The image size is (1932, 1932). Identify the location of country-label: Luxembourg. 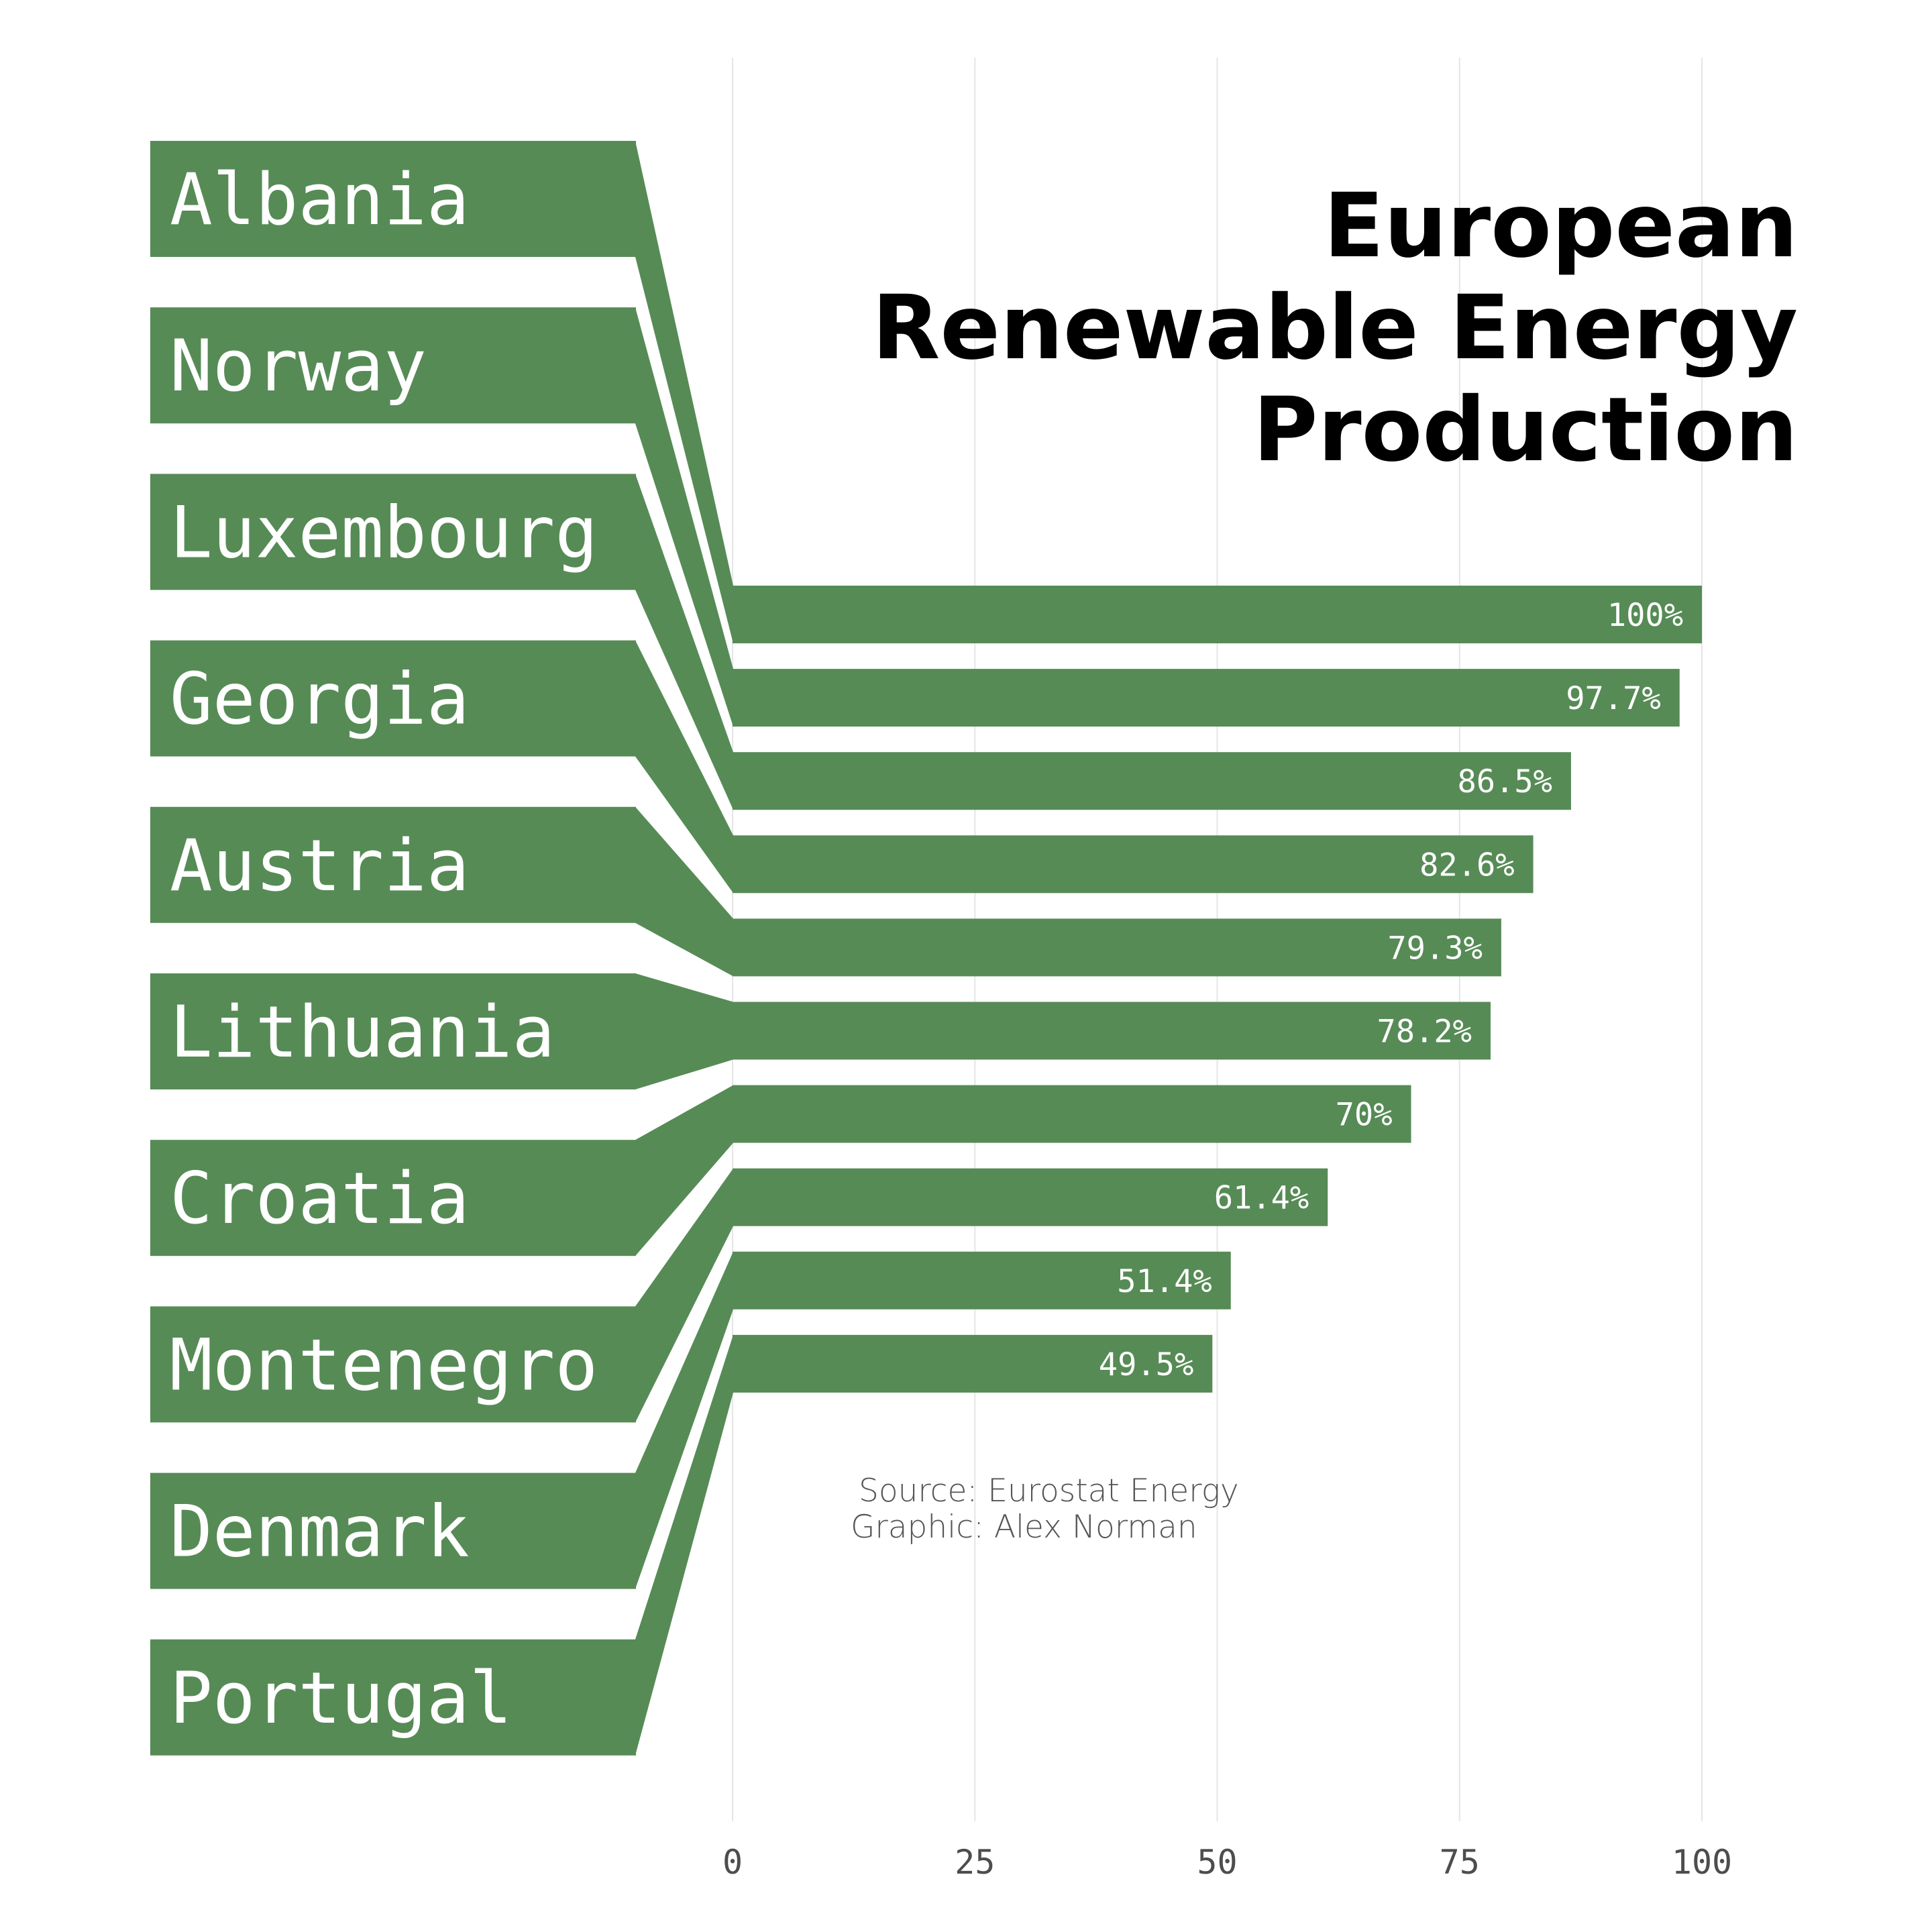
(384, 532).